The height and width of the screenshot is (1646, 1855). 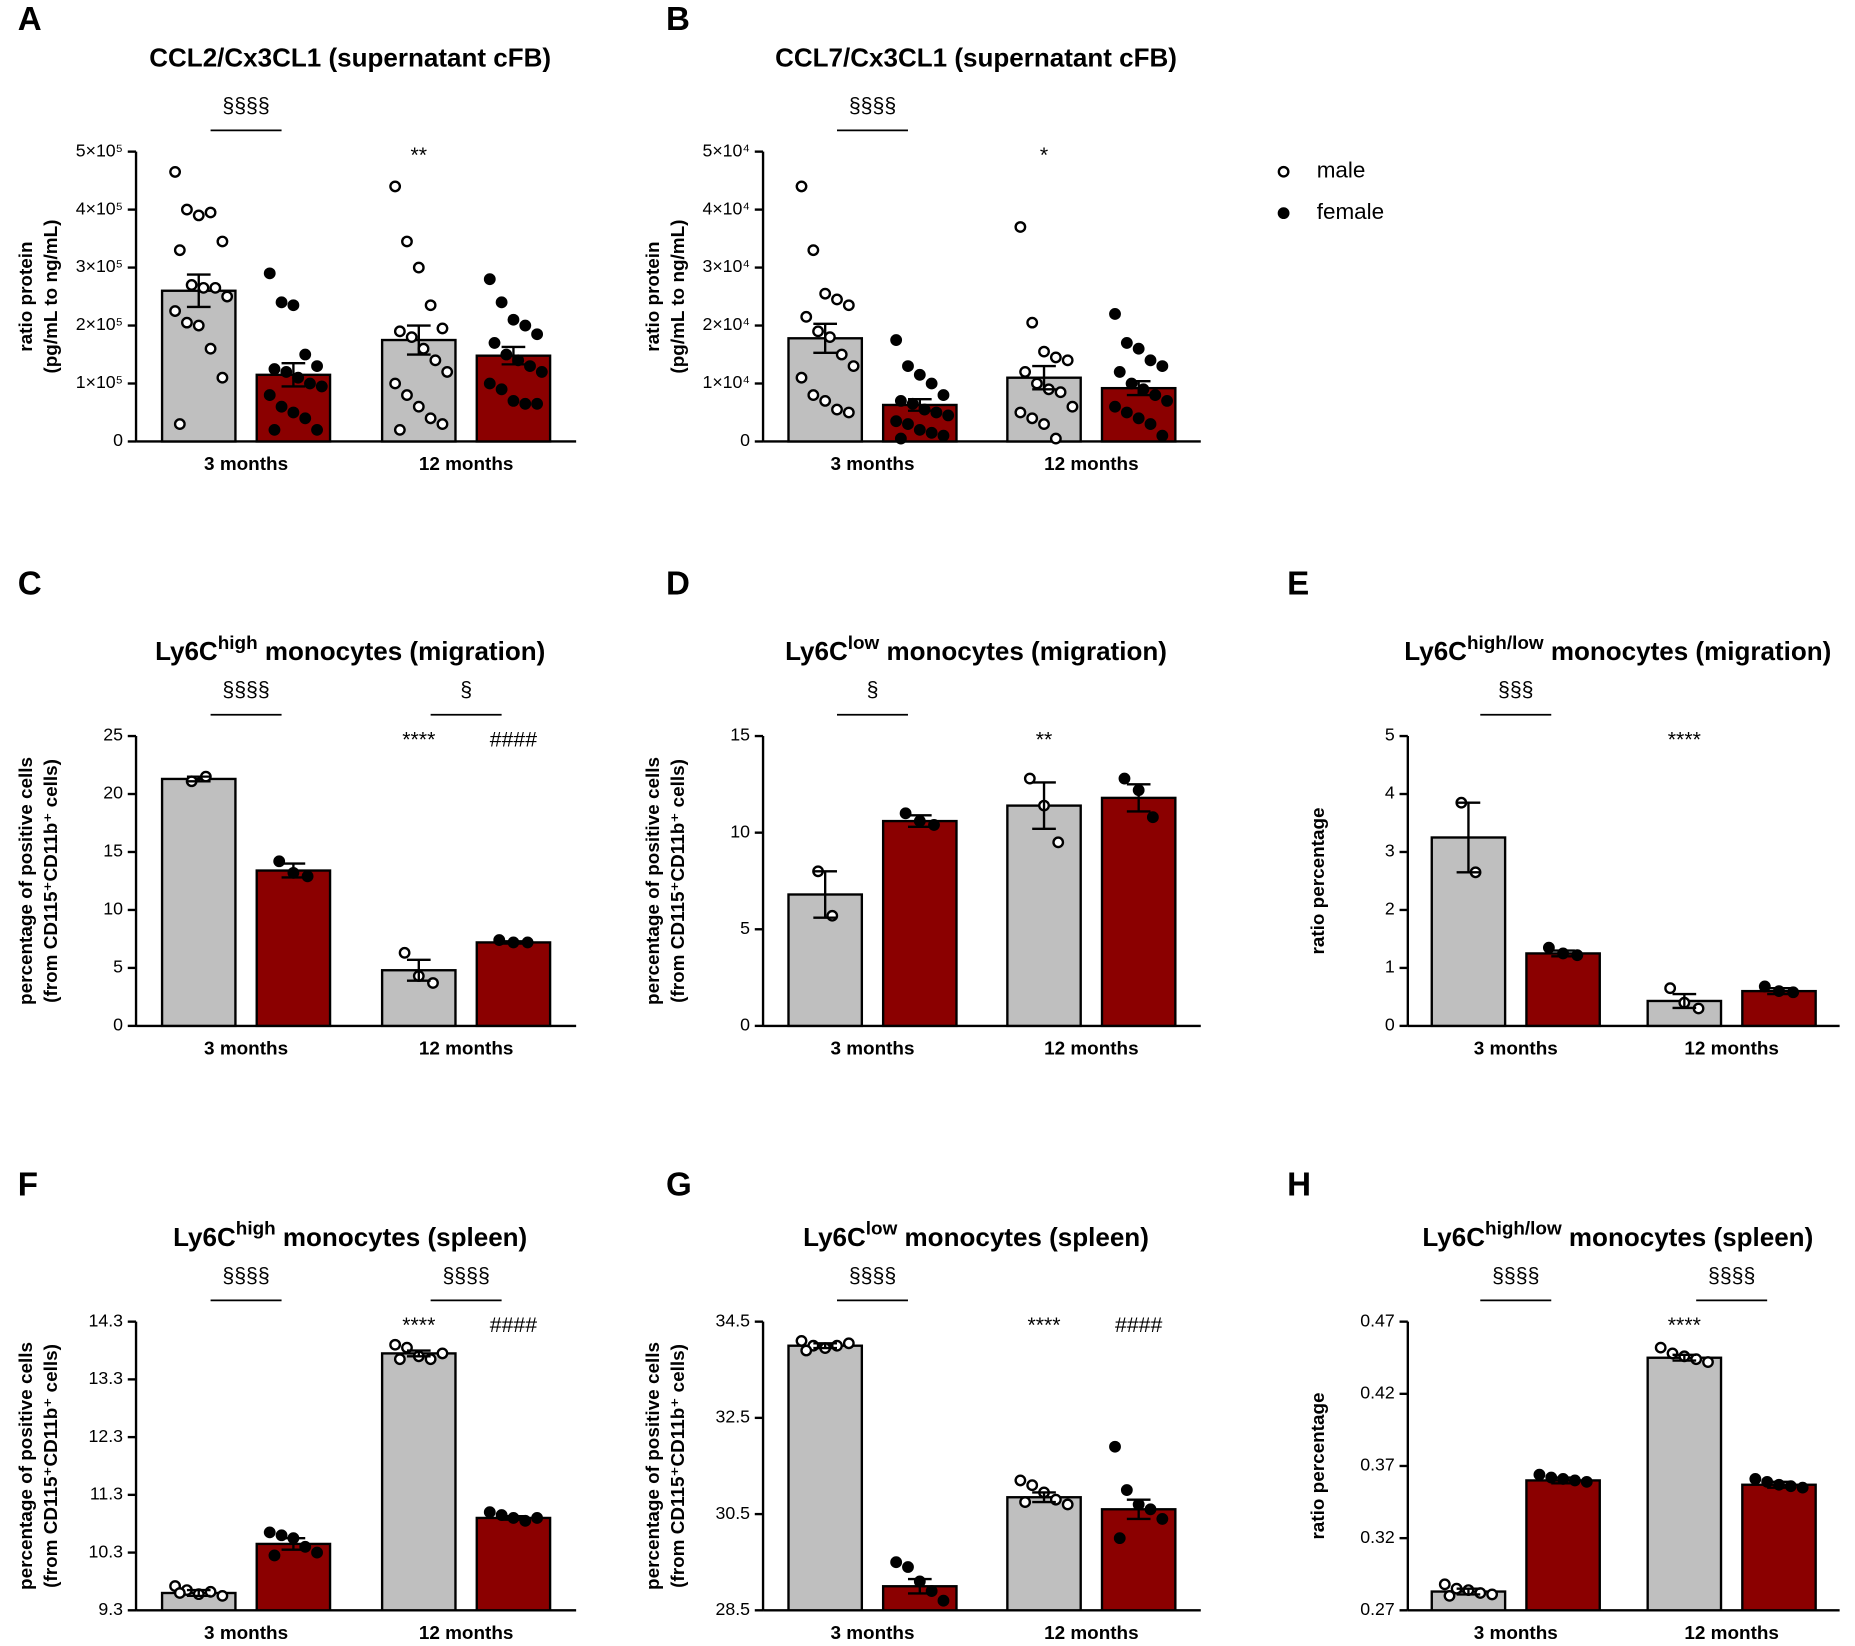 What do you see at coordinates (99, 382) in the screenshot?
I see `y-tick-label: 1×10⁵` at bounding box center [99, 382].